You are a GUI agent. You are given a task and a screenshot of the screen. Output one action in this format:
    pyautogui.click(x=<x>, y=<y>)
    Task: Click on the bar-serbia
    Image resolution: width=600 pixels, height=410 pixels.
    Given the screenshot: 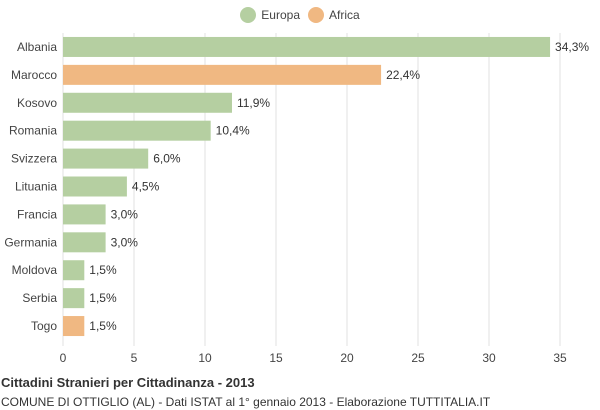 What is the action you would take?
    pyautogui.click(x=74, y=298)
    